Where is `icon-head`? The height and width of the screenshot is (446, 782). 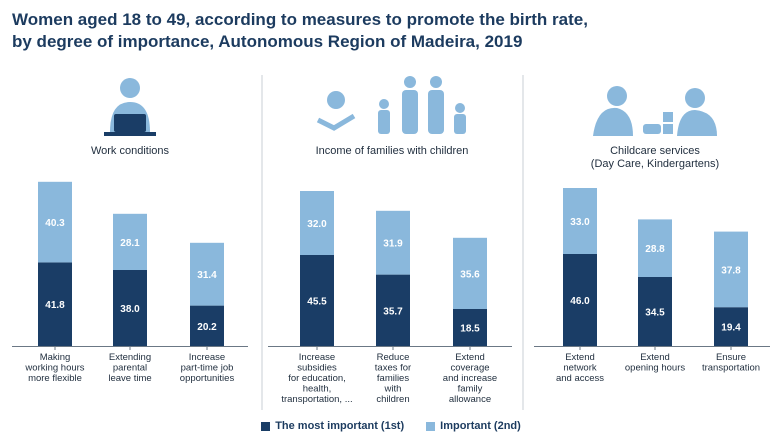 icon-head is located at coordinates (130, 88).